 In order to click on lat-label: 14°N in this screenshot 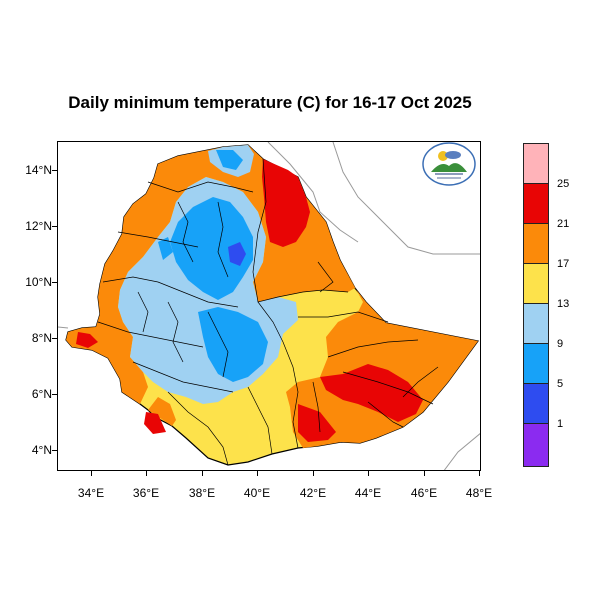, I will do `click(38, 170)`.